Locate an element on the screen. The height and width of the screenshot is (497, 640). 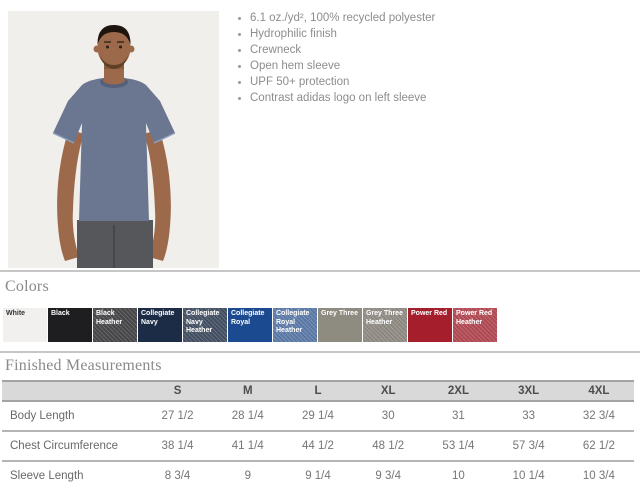
swatch-label: White is located at coordinates (16, 313).